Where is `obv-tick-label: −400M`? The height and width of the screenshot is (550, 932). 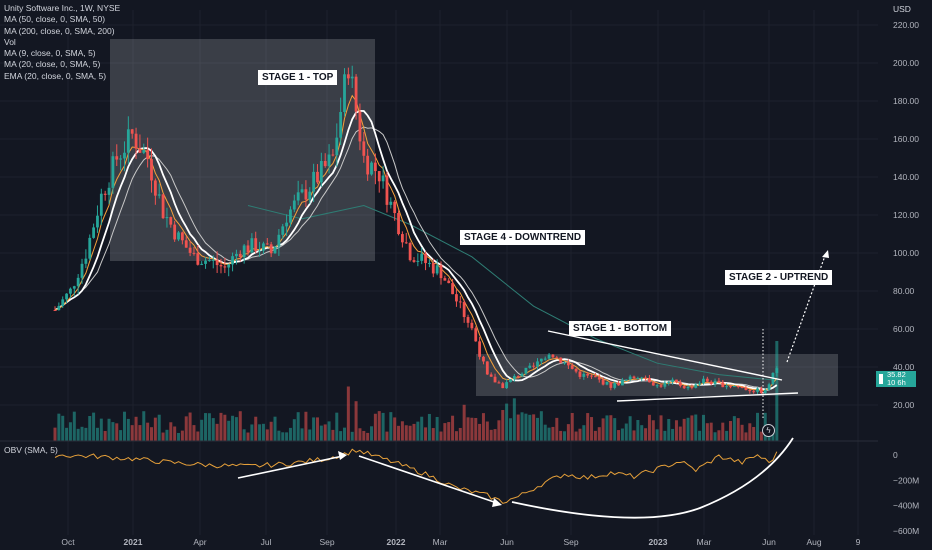
obv-tick-label: −400M is located at coordinates (906, 506).